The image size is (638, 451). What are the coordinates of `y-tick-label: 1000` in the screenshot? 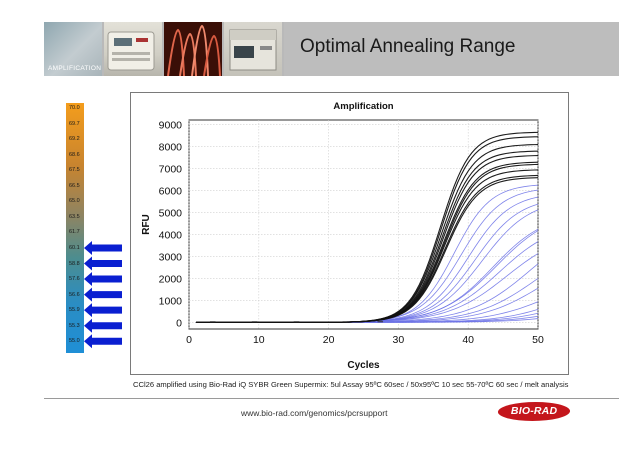 It's located at (171, 301).